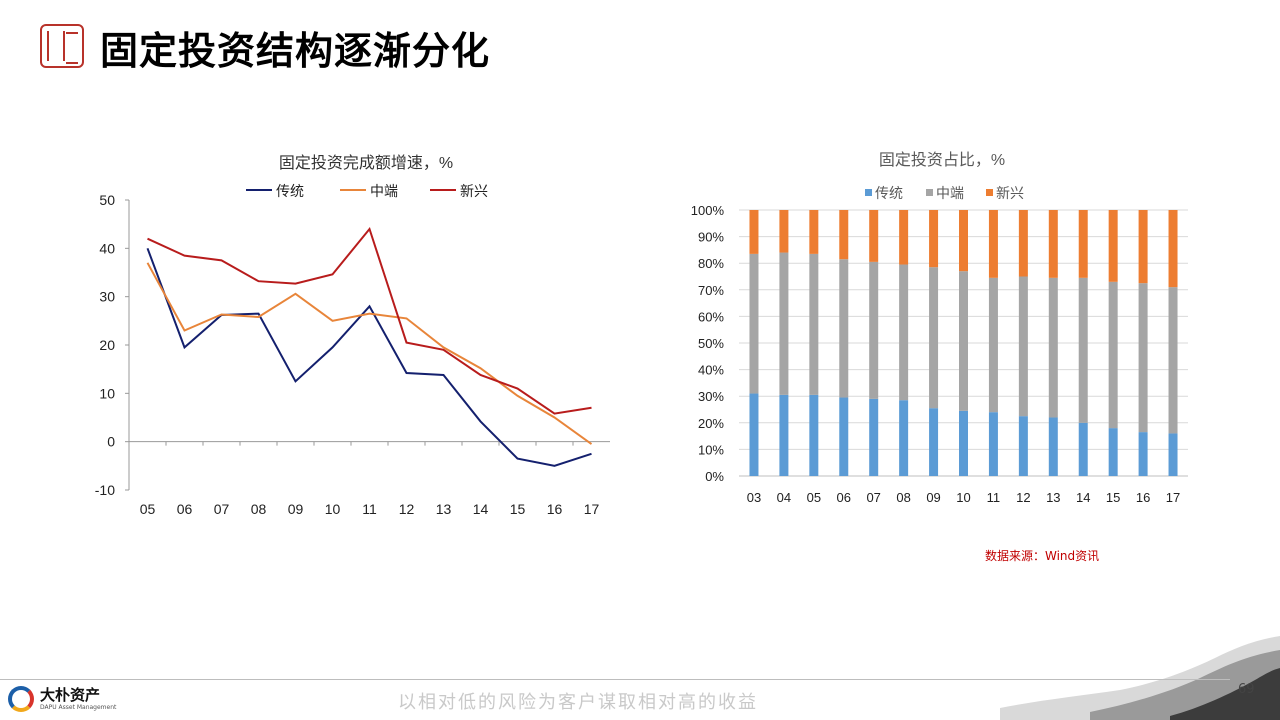 This screenshot has width=1280, height=720. What do you see at coordinates (107, 248) in the screenshot?
I see `y-tick-label: 40` at bounding box center [107, 248].